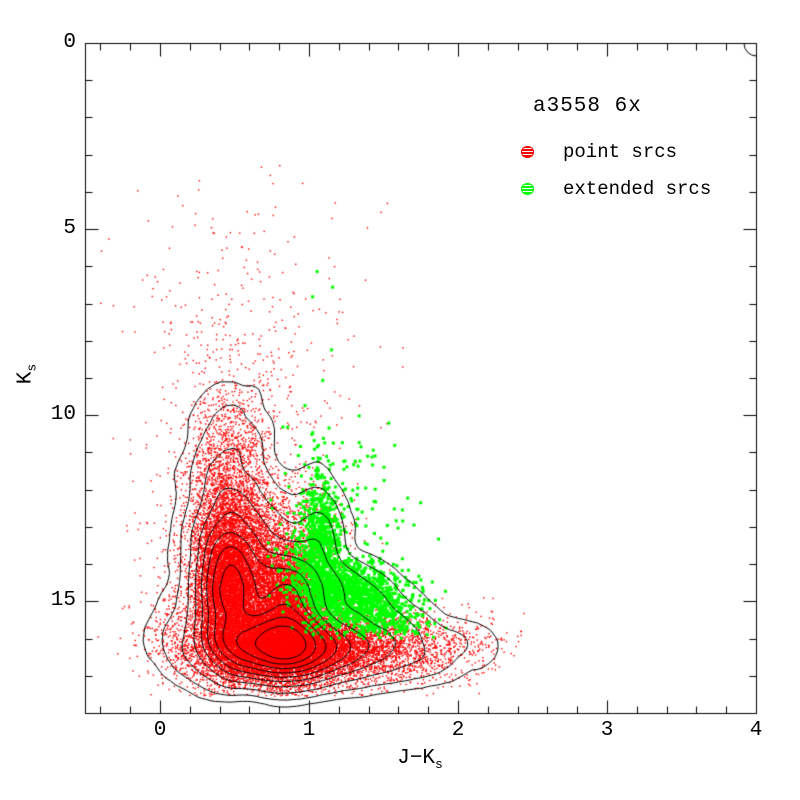 This screenshot has height=800, width=800. What do you see at coordinates (416, 758) in the screenshot?
I see `x-axis-title-main: J−K` at bounding box center [416, 758].